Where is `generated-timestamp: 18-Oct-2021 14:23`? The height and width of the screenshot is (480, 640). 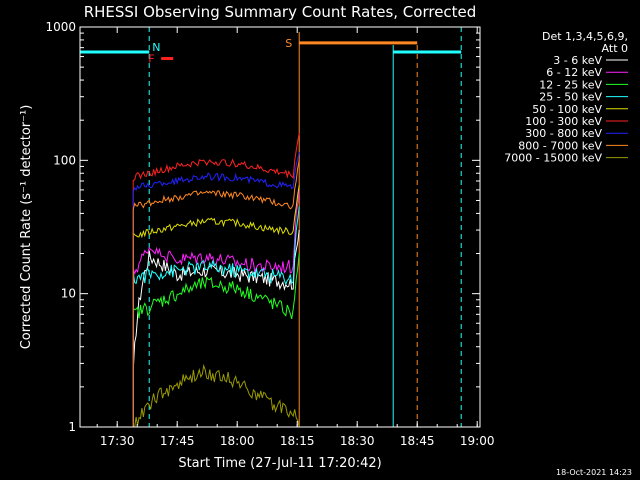 generated-timestamp: 18-Oct-2021 14:23 is located at coordinates (594, 472).